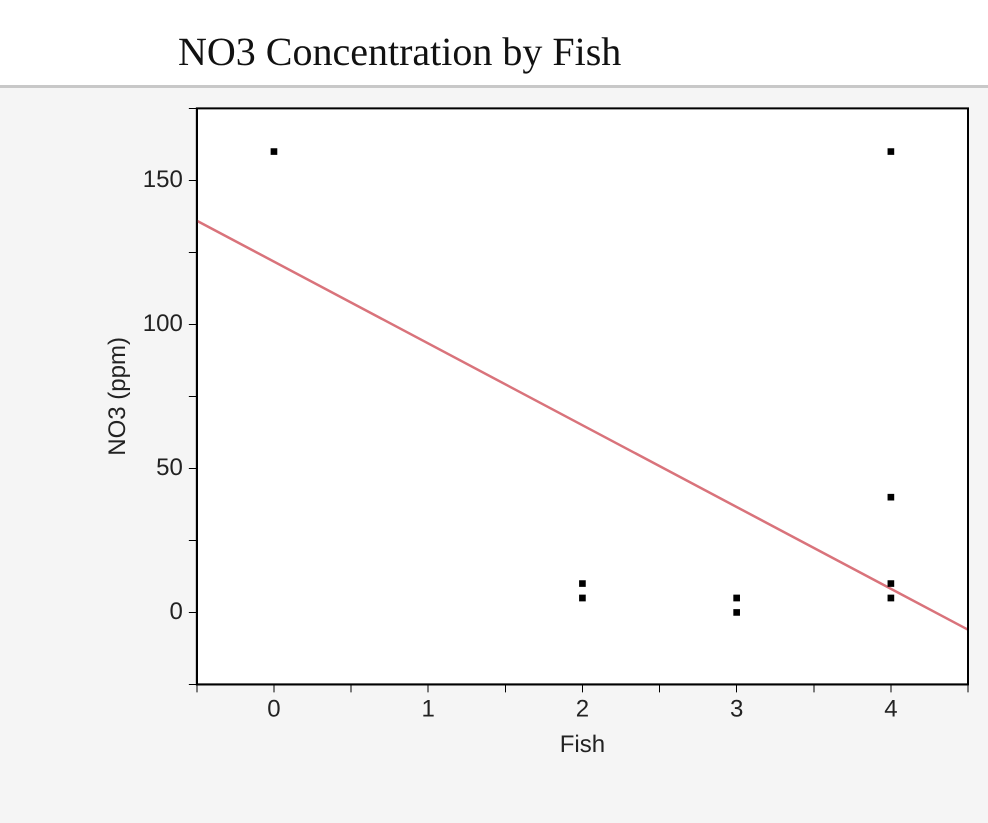 This screenshot has width=988, height=823. What do you see at coordinates (428, 708) in the screenshot?
I see `x-tick-label: 1` at bounding box center [428, 708].